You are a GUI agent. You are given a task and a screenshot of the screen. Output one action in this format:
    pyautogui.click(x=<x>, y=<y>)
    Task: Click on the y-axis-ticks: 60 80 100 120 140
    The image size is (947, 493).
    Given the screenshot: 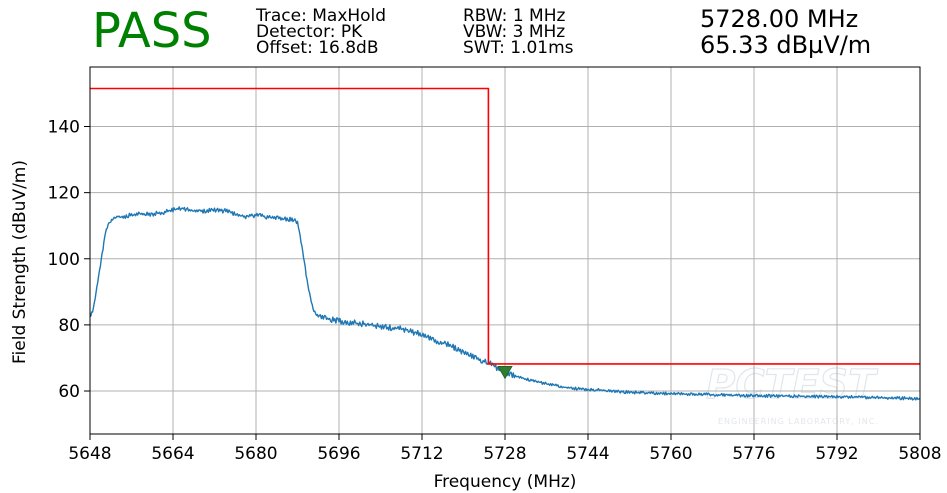 What is the action you would take?
    pyautogui.click(x=69, y=260)
    